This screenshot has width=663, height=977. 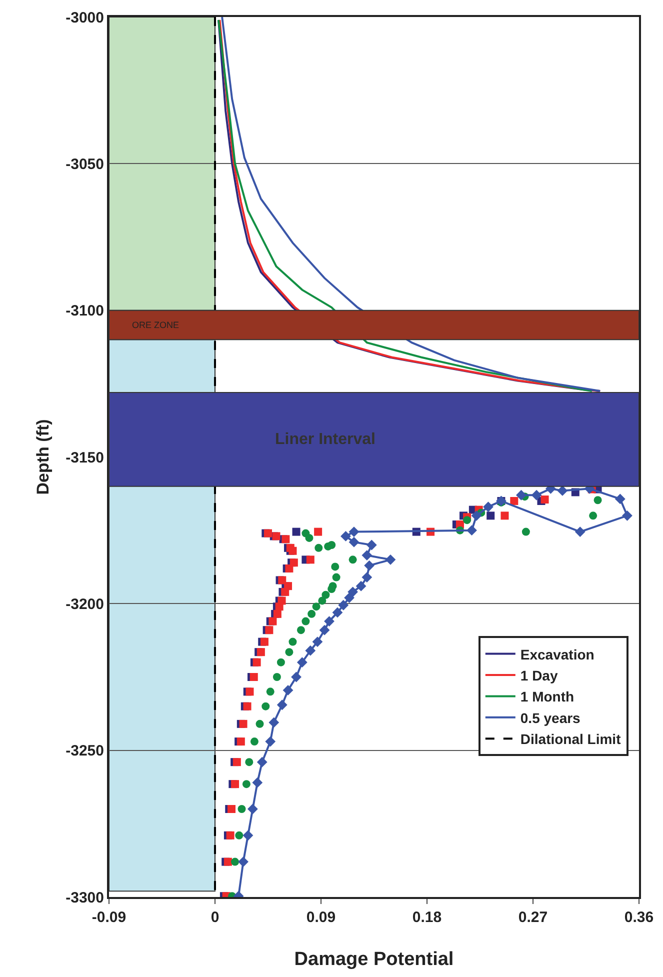 What do you see at coordinates (85, 17) in the screenshot?
I see `y-tick-label: -3000` at bounding box center [85, 17].